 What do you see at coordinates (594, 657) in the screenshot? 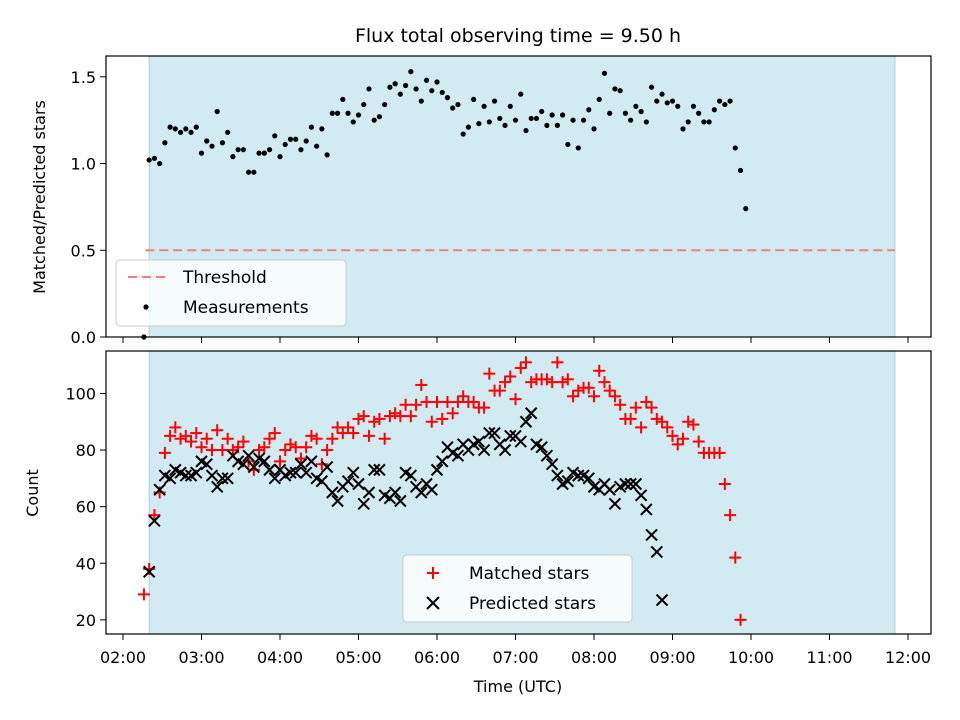
I see `x-tick-label: 08:00` at bounding box center [594, 657].